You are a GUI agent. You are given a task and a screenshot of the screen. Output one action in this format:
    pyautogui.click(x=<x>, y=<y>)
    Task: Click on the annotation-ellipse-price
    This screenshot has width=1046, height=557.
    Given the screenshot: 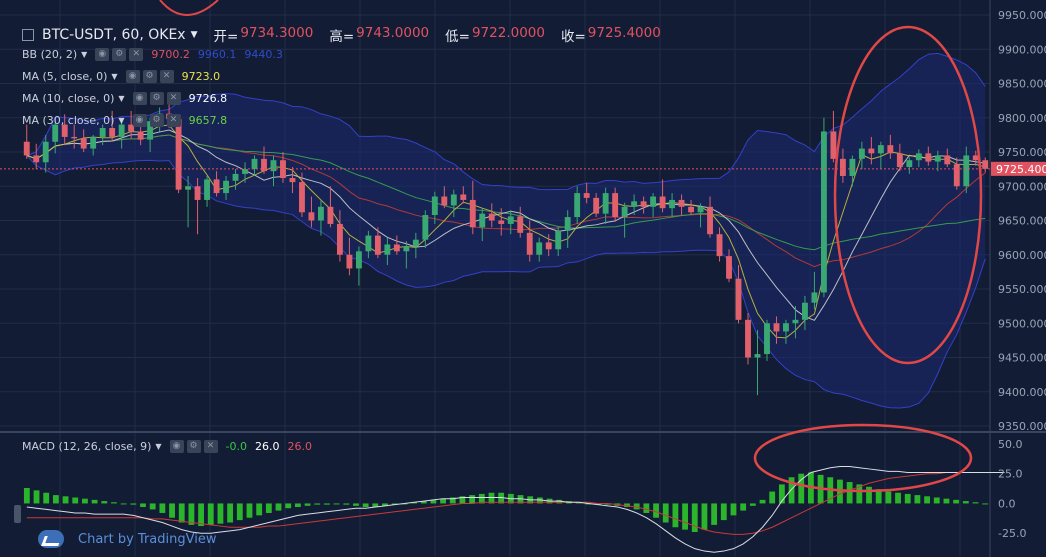 What is the action you would take?
    pyautogui.click(x=908, y=195)
    